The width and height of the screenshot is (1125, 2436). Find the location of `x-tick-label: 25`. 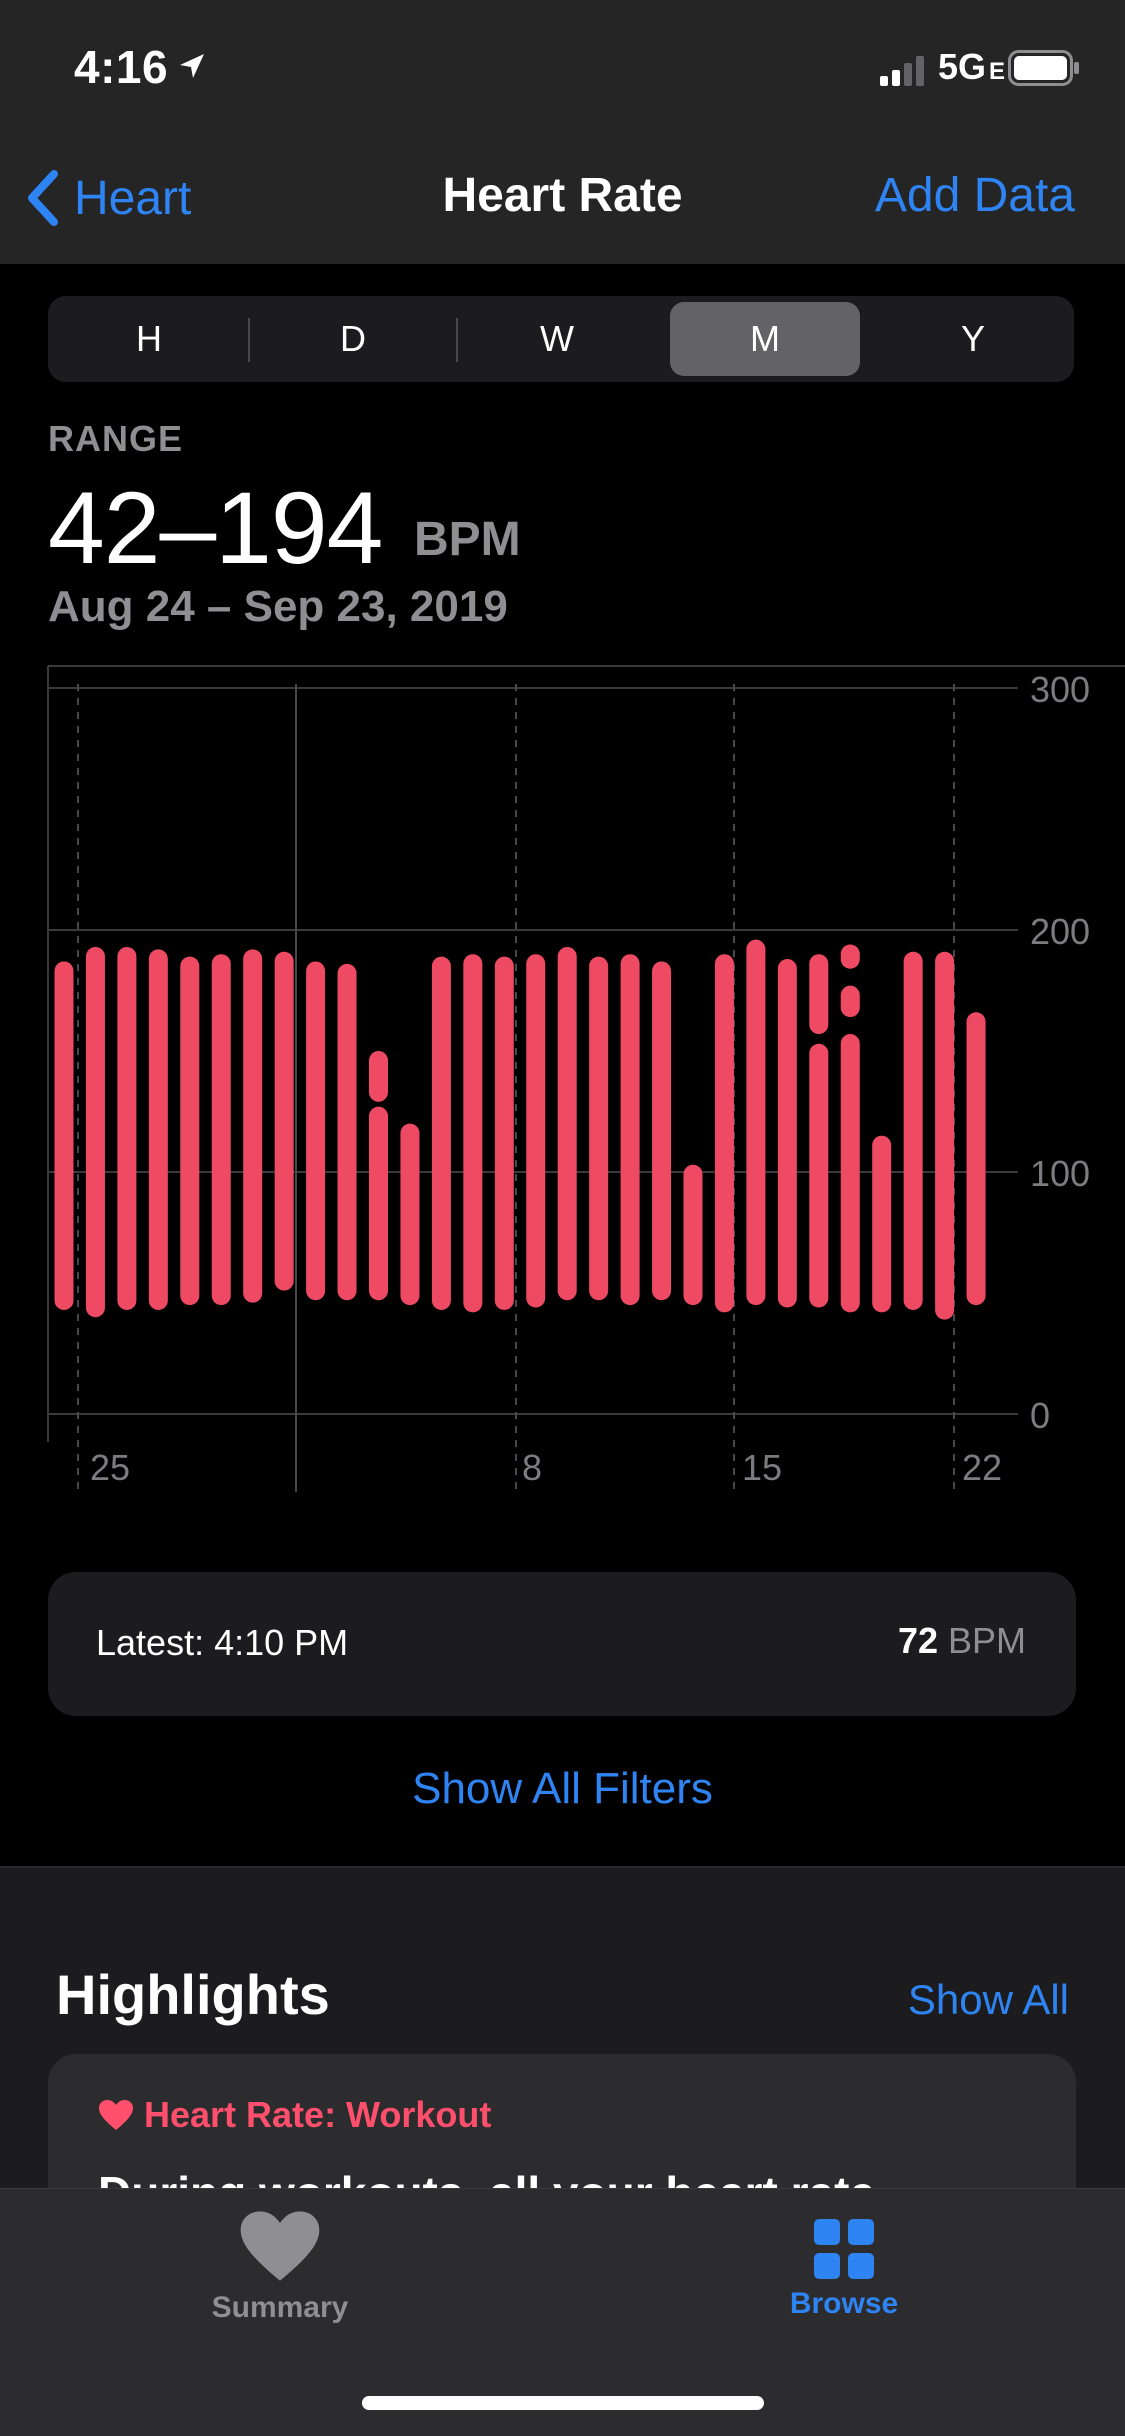

x-tick-label: 25 is located at coordinates (110, 1467).